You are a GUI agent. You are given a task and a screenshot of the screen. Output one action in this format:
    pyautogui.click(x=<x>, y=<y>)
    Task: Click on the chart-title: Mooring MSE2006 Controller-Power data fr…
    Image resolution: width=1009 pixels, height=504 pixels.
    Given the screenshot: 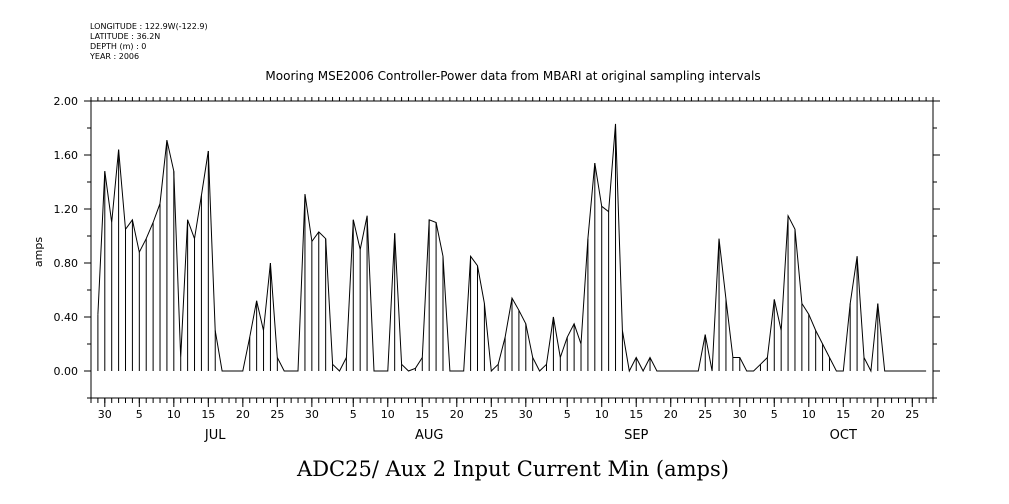 What is the action you would take?
    pyautogui.click(x=512, y=76)
    